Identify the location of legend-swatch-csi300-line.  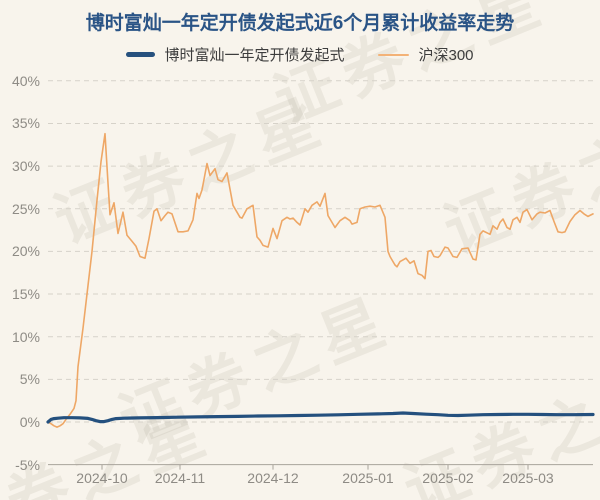
(394, 54).